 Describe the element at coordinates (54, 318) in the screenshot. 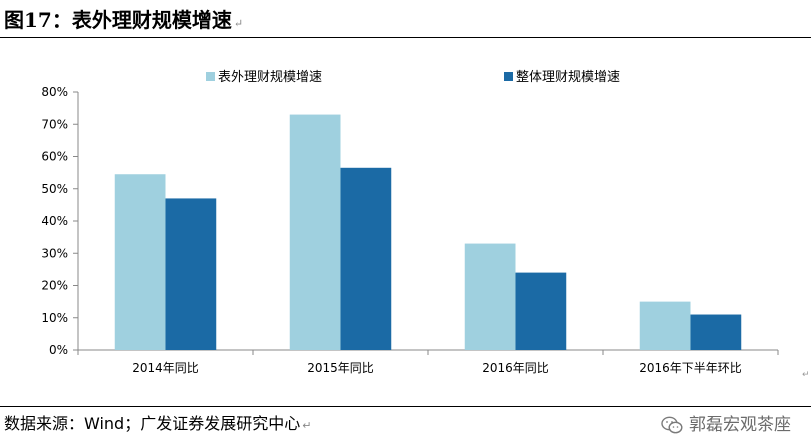

I see `y-tick-label: 10%` at that location.